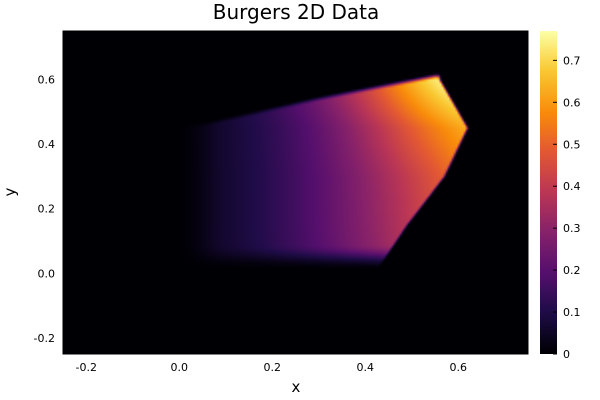 Image resolution: width=600 pixels, height=400 pixels. Describe the element at coordinates (572, 102) in the screenshot. I see `colorbar-tick-label: 0.6` at that location.